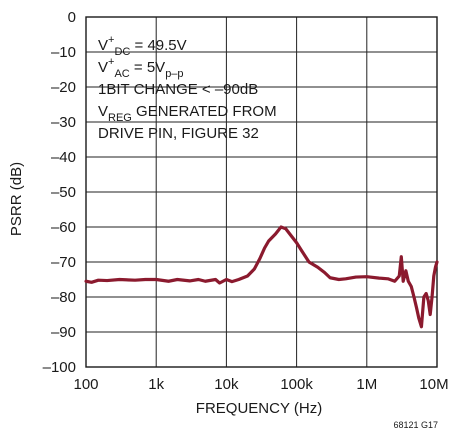 This screenshot has width=452, height=434. Describe the element at coordinates (415, 425) in the screenshot. I see `figure-id: 68121 G17` at that location.